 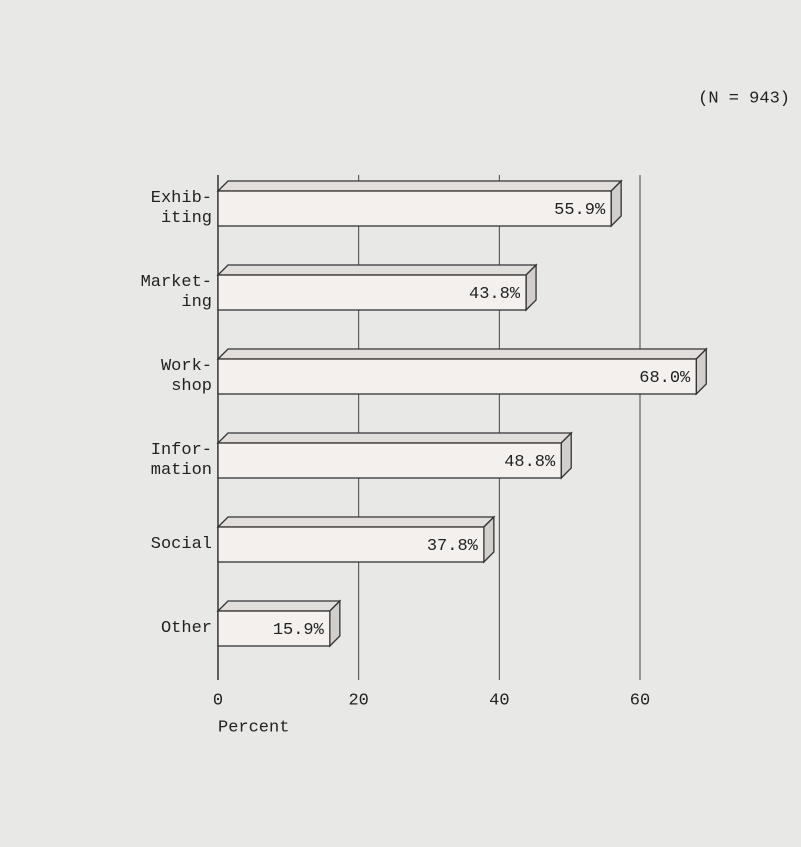 What do you see at coordinates (176, 292) in the screenshot?
I see `category-label: Market- ing` at bounding box center [176, 292].